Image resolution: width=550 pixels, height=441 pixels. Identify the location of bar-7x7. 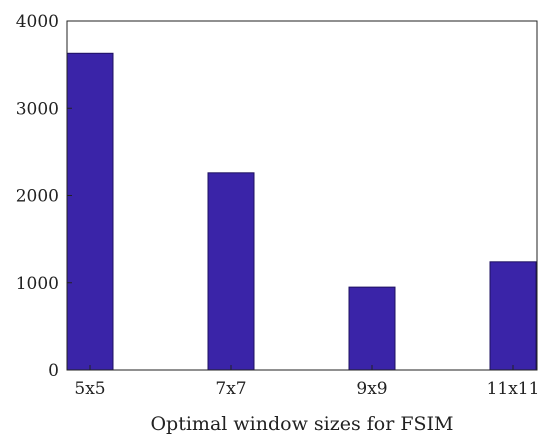
(231, 271).